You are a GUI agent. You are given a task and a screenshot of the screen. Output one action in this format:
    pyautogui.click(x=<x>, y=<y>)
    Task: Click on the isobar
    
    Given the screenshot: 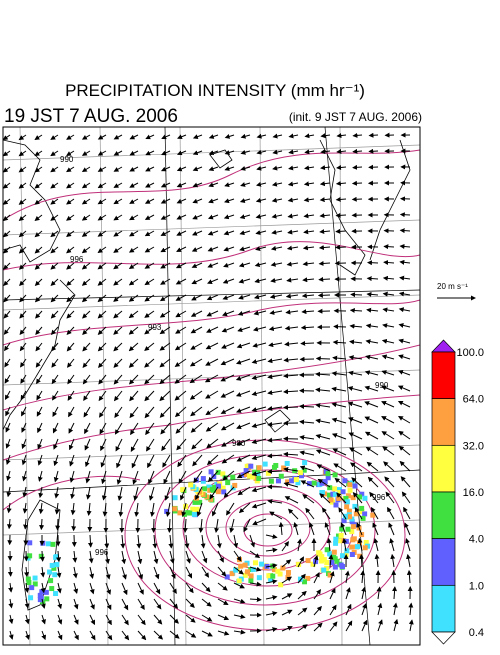 What is the action you would take?
    pyautogui.click(x=211, y=322)
    